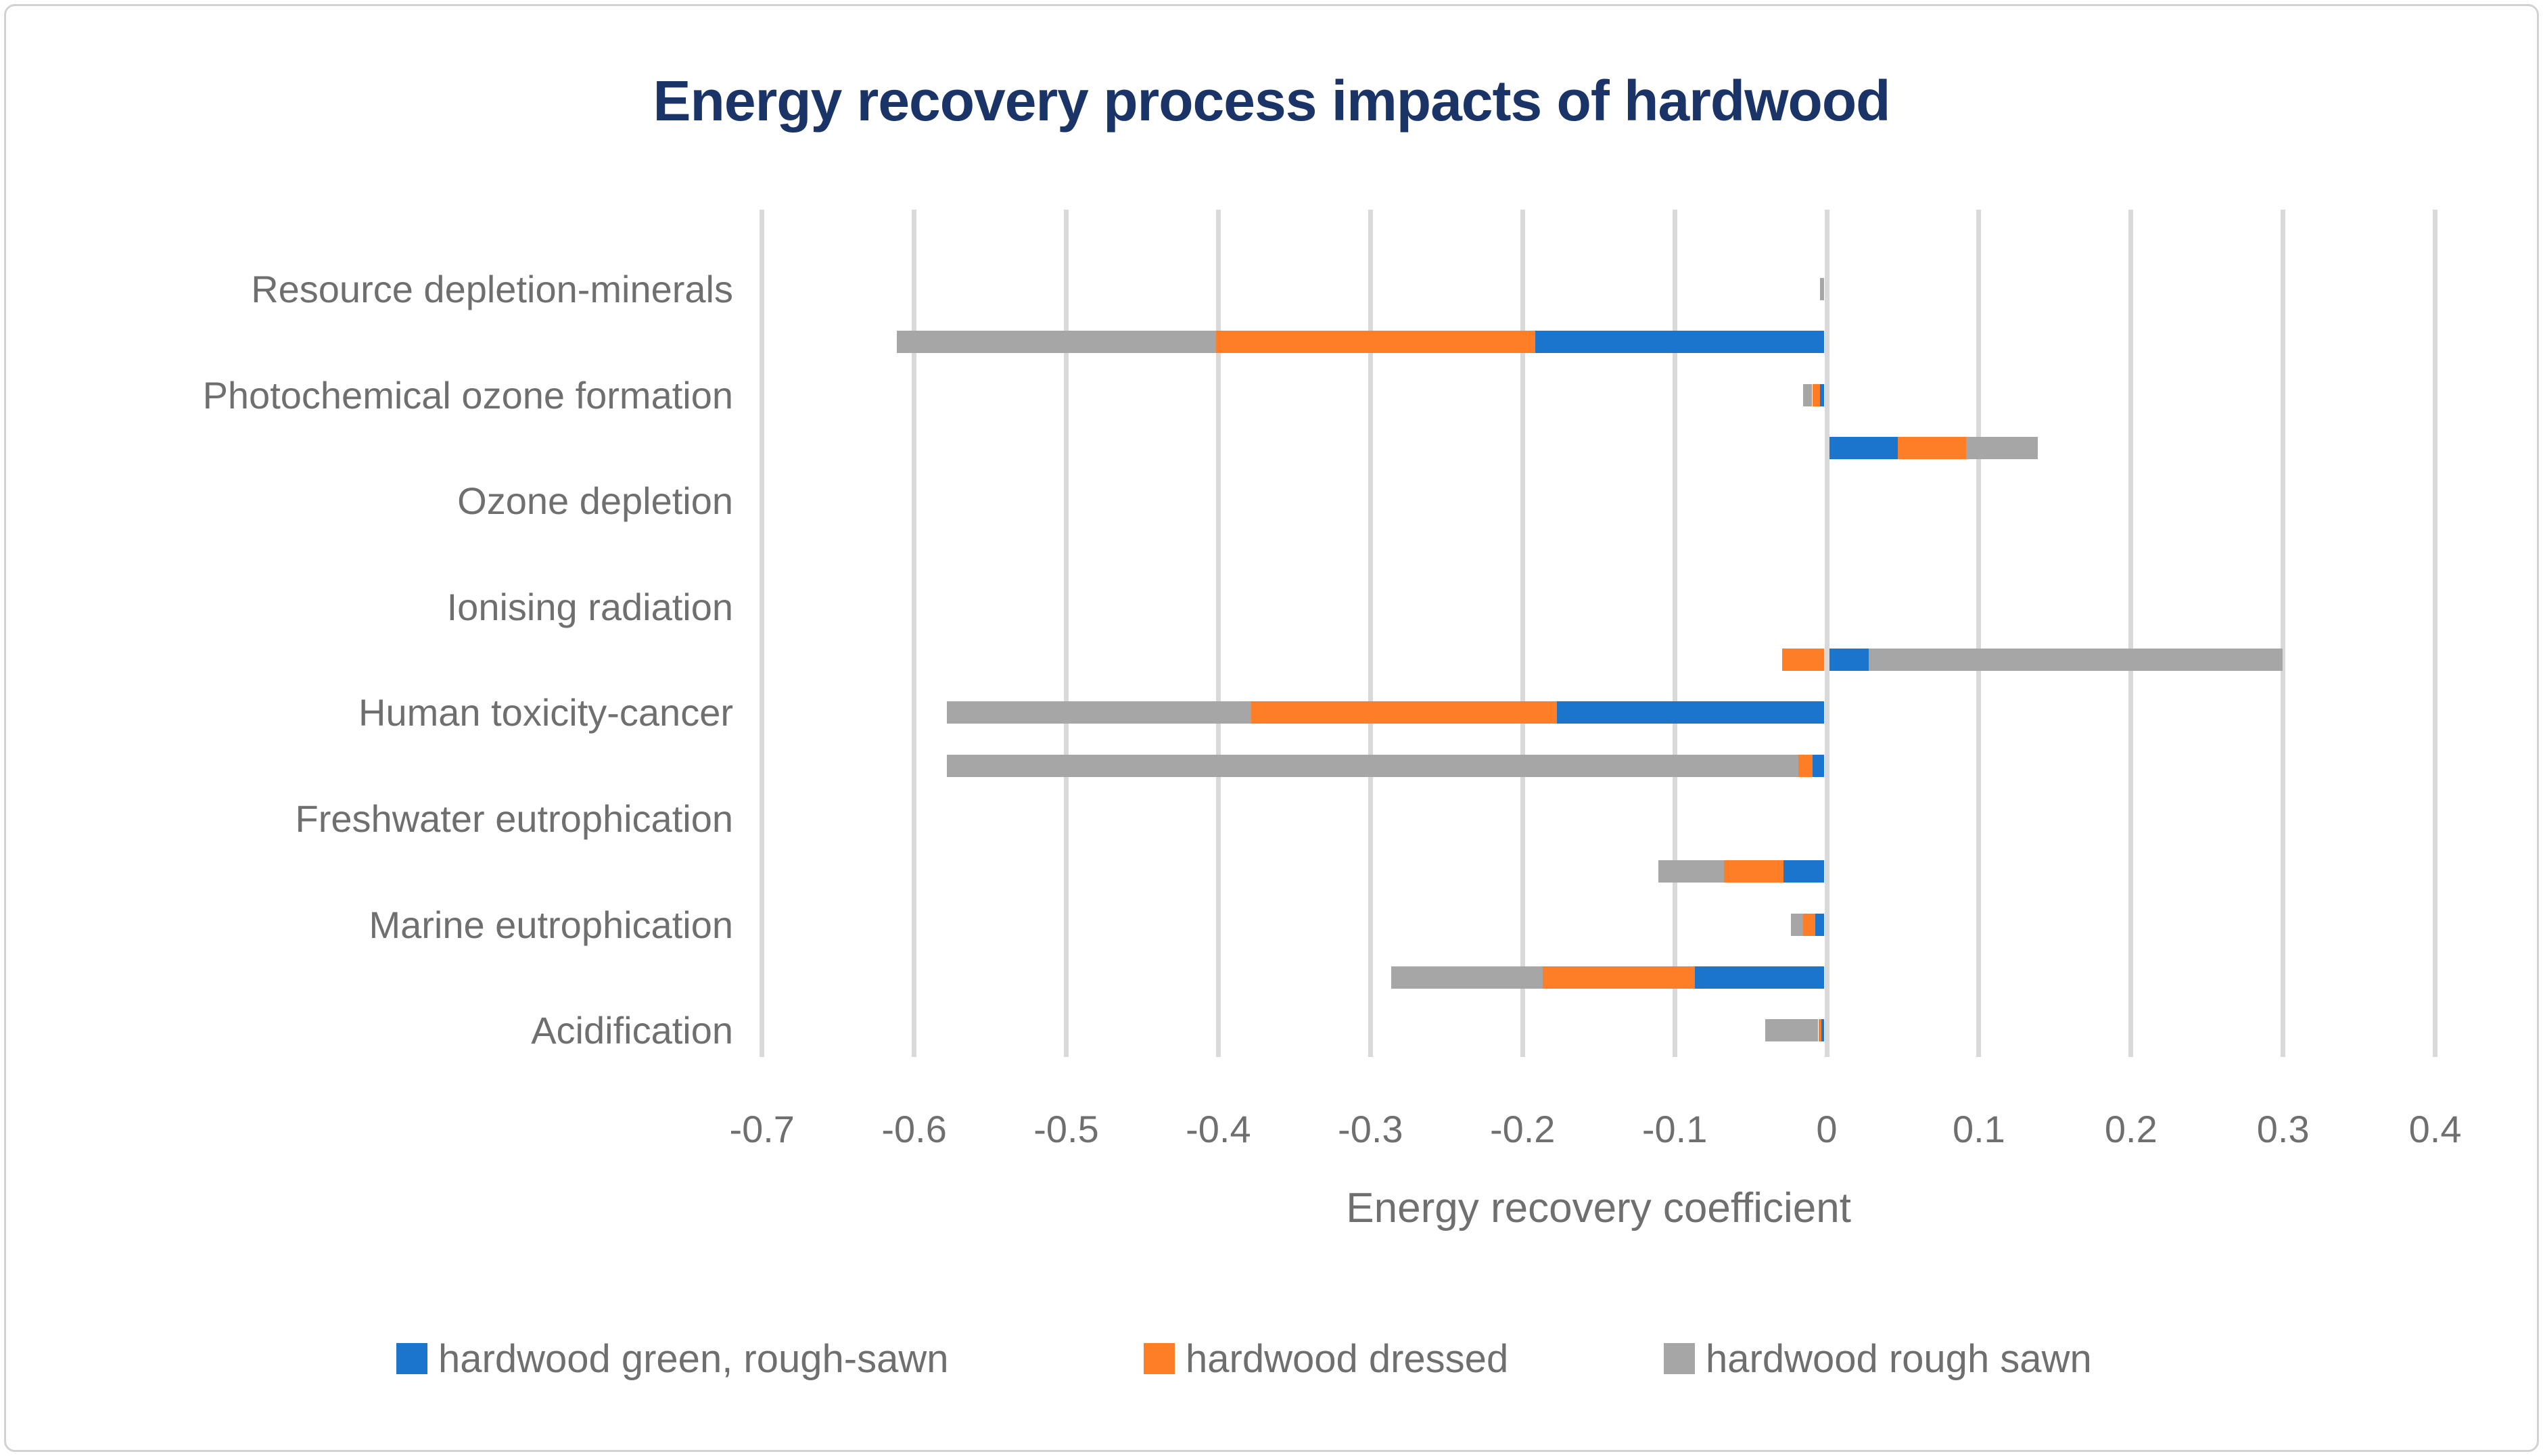 This screenshot has height=1456, width=2543. What do you see at coordinates (1066, 1129) in the screenshot?
I see `x-tick-label: -0.5` at bounding box center [1066, 1129].